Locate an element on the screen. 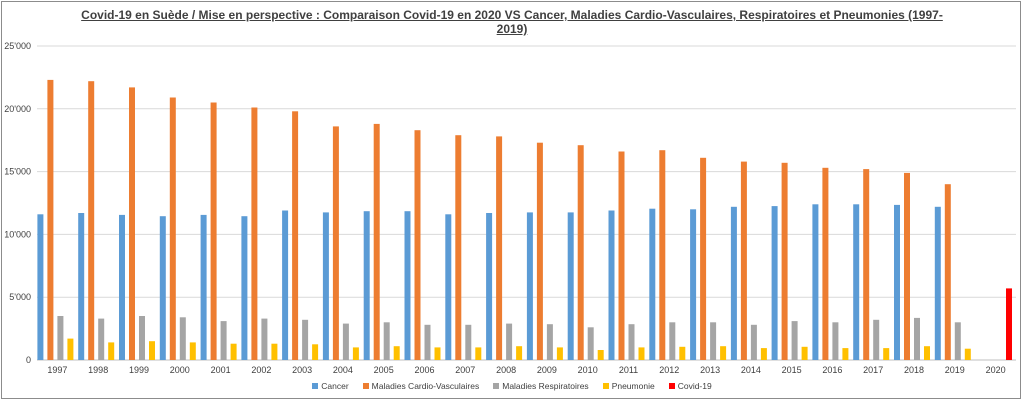 The height and width of the screenshot is (402, 1024). bar-maladies-cardio-vasculaires-2014 is located at coordinates (743, 260).